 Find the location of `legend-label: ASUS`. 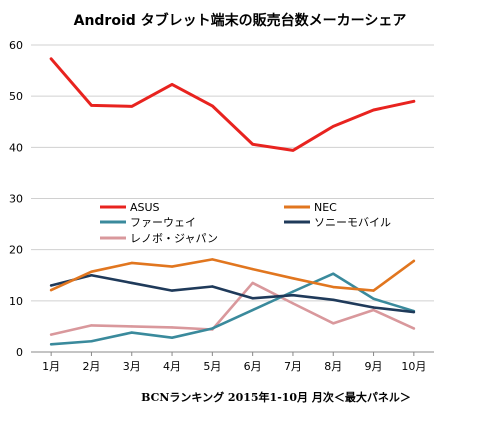

legend-label: ASUS is located at coordinates (145, 207).